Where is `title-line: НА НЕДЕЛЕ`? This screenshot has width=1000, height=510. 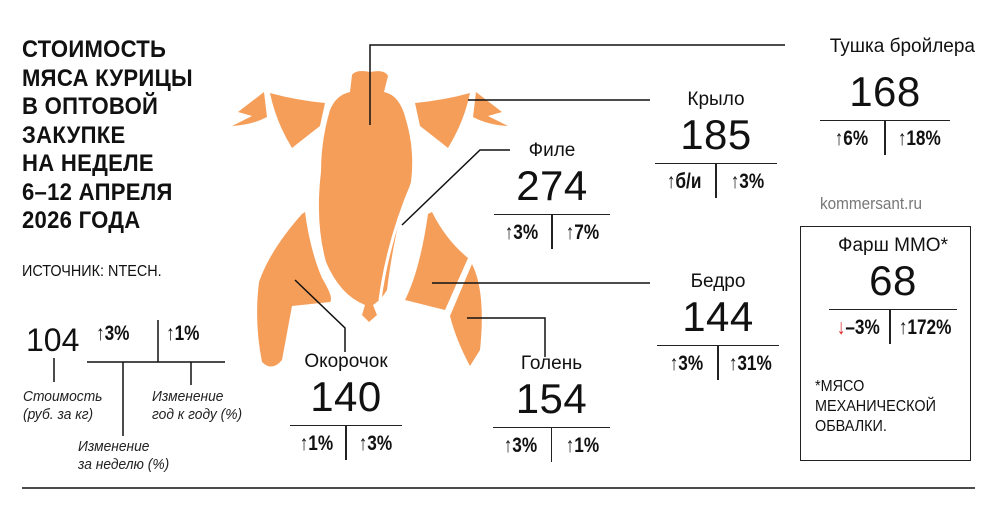 title-line: НА НЕДЕЛЕ is located at coordinates (88, 163).